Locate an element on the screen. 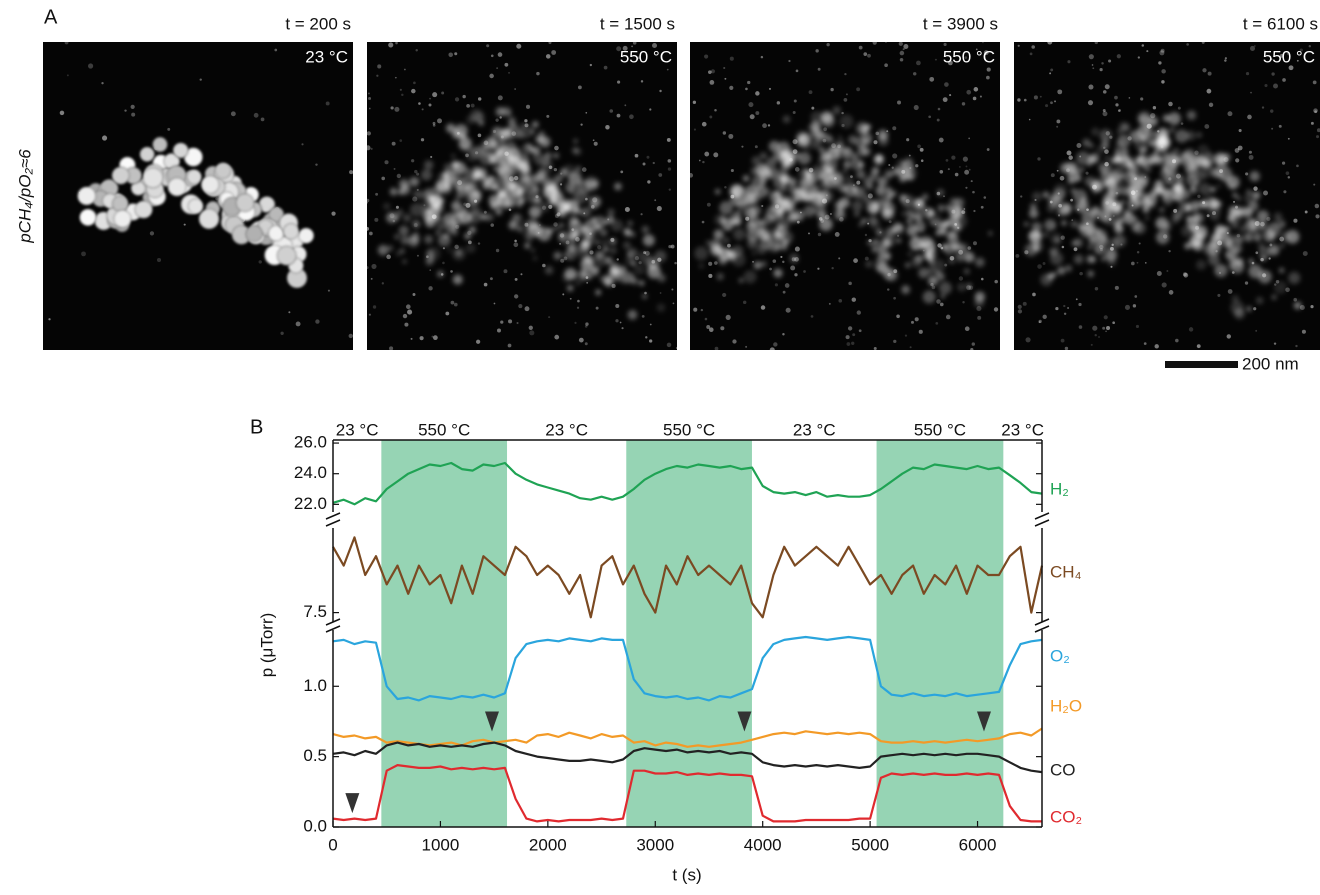  region-label: 23 °C is located at coordinates (566, 429).